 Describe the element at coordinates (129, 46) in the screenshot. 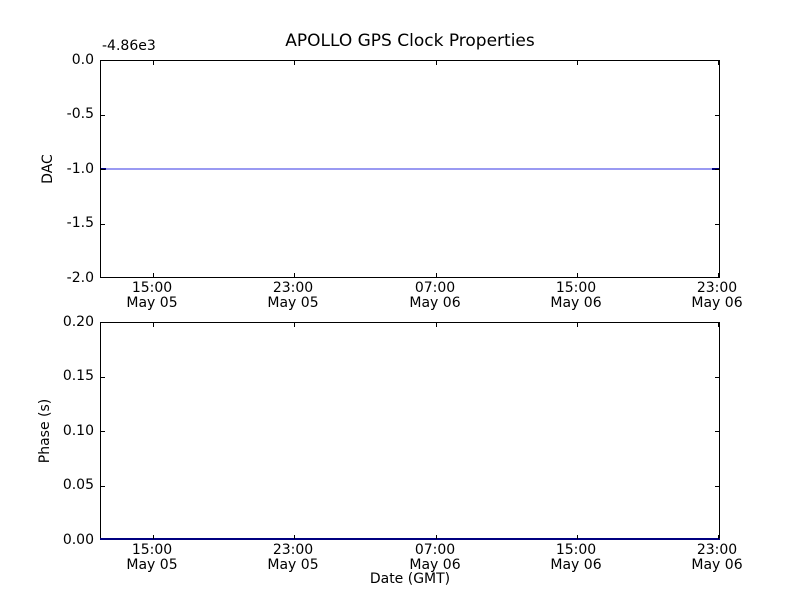

I see `y-axis-offset-label: -4.86e3` at that location.